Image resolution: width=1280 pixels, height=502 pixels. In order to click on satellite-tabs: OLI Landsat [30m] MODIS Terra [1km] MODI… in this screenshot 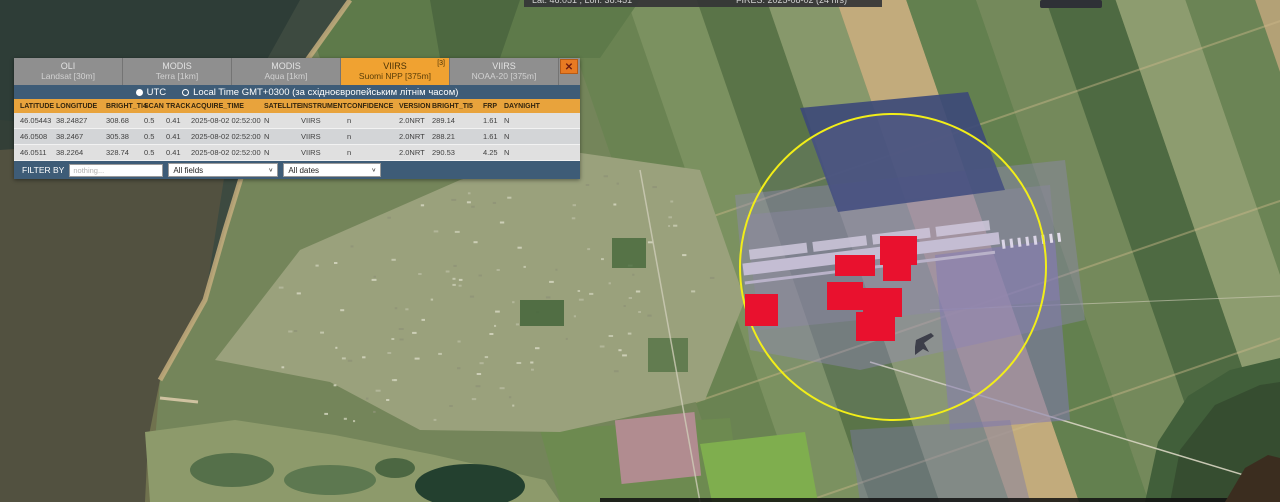, I will do `click(297, 71)`.